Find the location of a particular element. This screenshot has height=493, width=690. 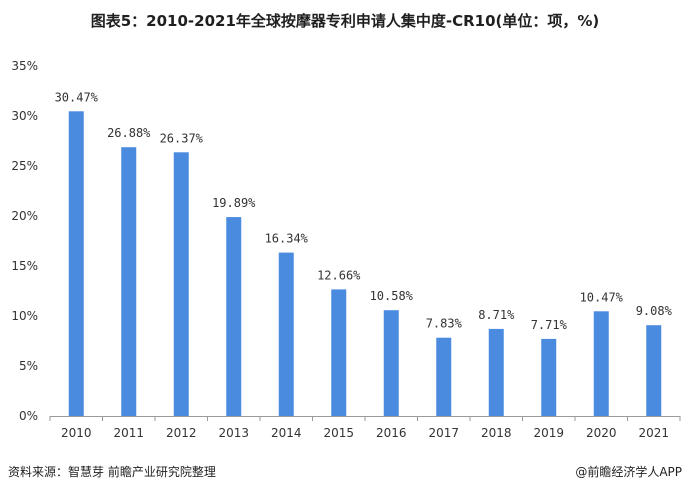

y-tick-label: 10% is located at coordinates (24, 316).